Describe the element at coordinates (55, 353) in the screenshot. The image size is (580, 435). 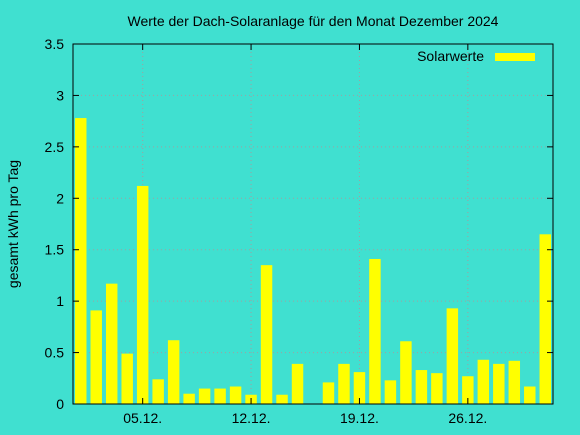
I see `y-tick-label: 0.5` at that location.